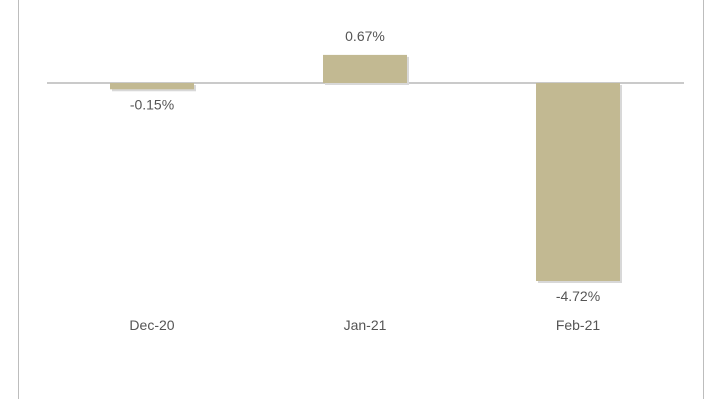  Describe the element at coordinates (365, 325) in the screenshot. I see `category-label-jan-21: Jan-21` at that location.